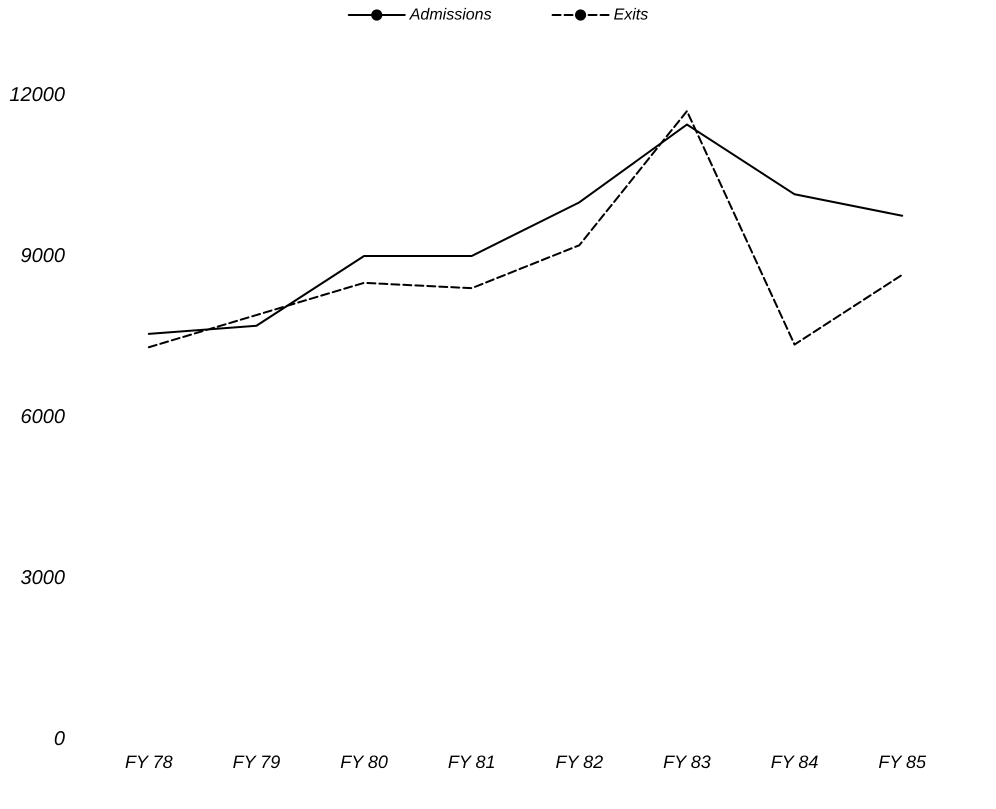 This screenshot has height=809, width=996. I want to click on y-tick-label: 12000, so click(37, 95).